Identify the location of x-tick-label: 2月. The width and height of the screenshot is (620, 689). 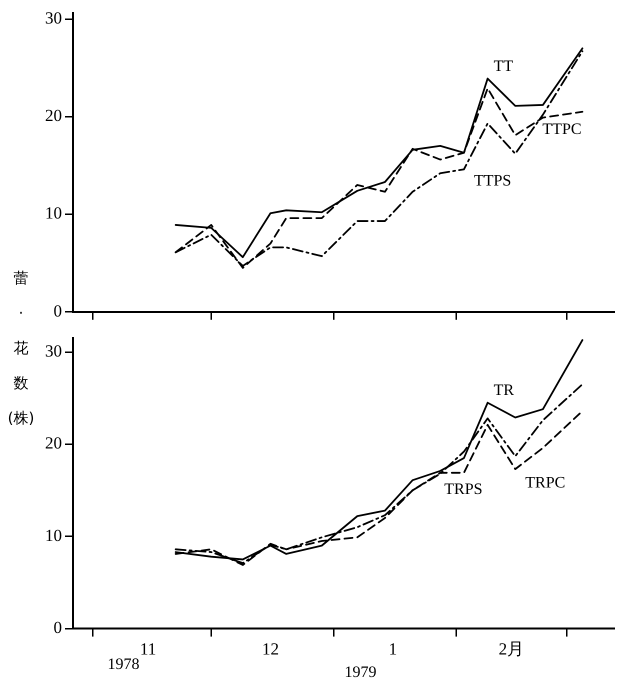
(511, 648).